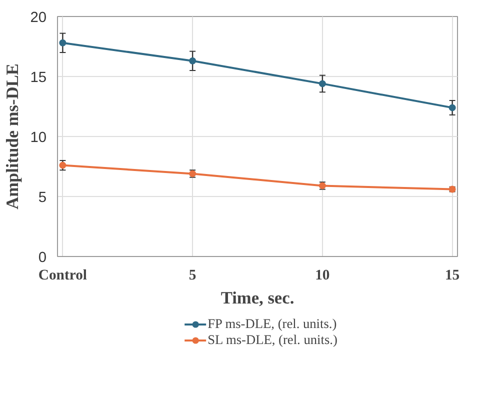 This screenshot has height=409, width=491. What do you see at coordinates (257, 298) in the screenshot?
I see `x-axis-title: Time, sec.` at bounding box center [257, 298].